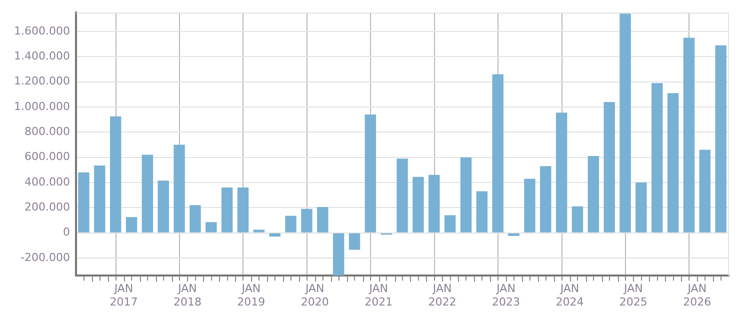  I want to click on y-tick-label: 1.000.000, so click(42, 106).